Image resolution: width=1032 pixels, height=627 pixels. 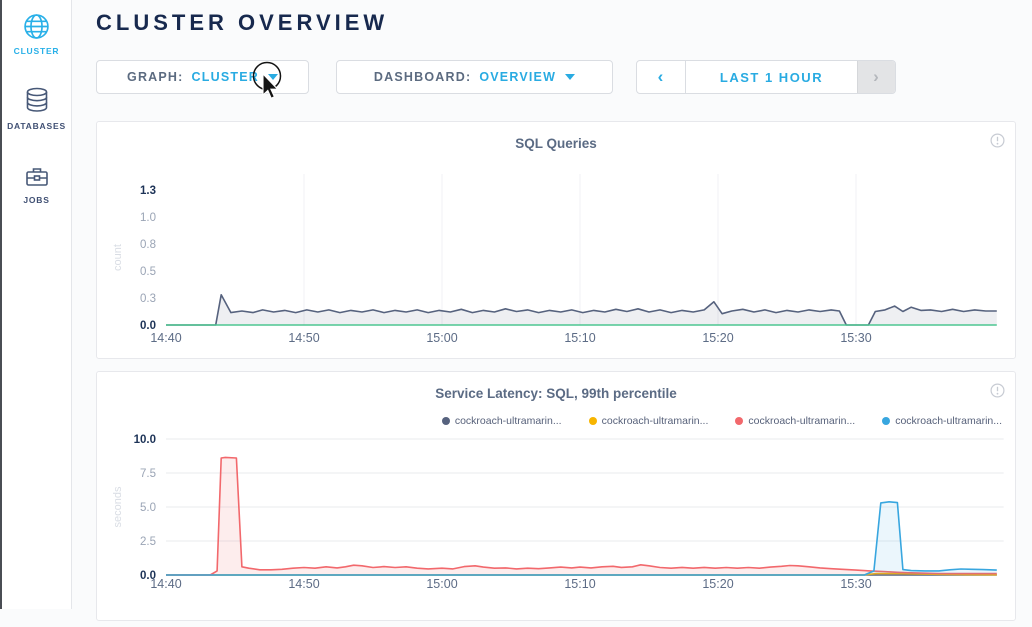 I want to click on briefcase-icon, so click(x=36, y=177).